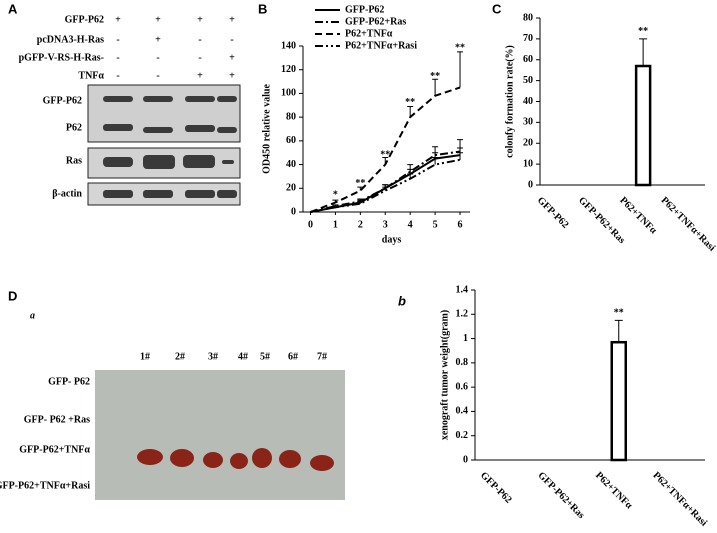  I want to click on x-axis-label: days, so click(392, 239).